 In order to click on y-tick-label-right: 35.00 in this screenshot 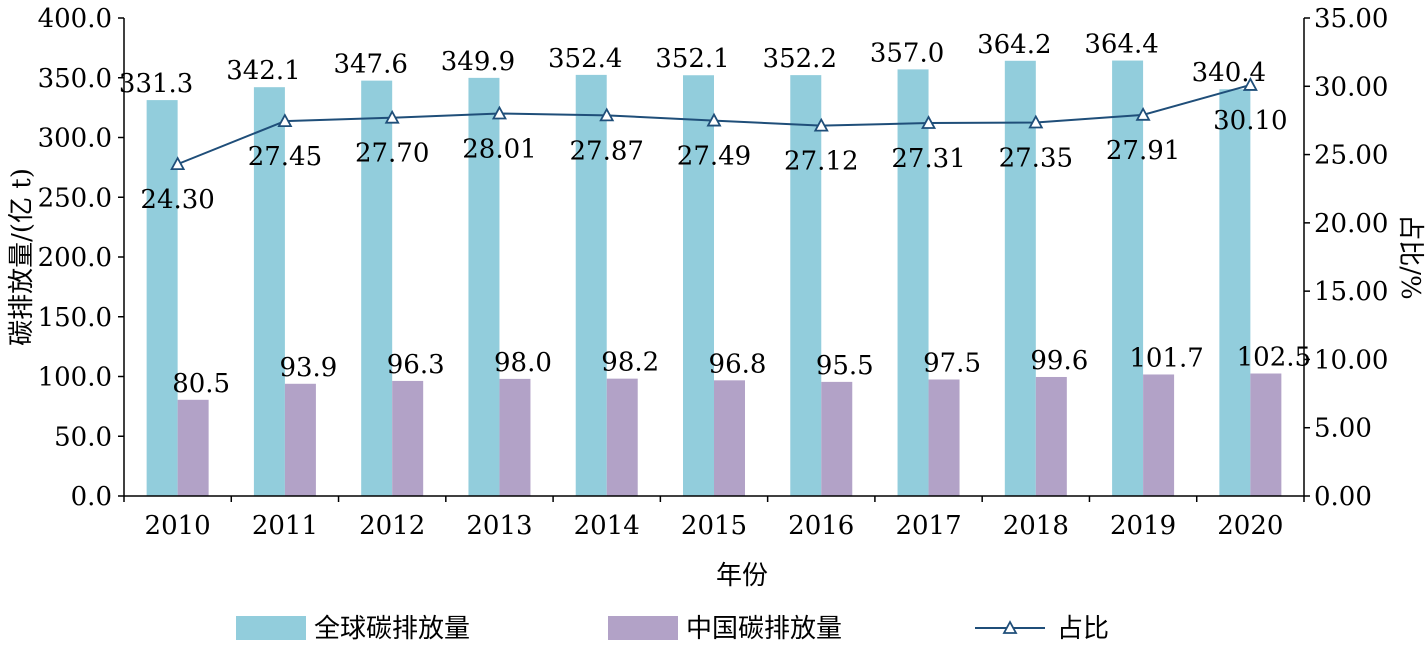, I will do `click(1351, 19)`.